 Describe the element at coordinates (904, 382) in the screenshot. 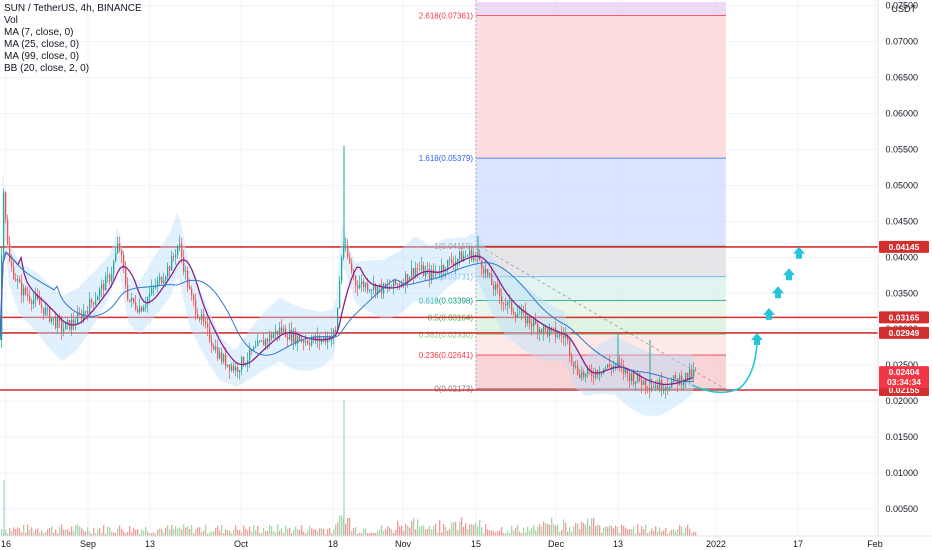

I see `countdown-label: 03:34:34` at that location.